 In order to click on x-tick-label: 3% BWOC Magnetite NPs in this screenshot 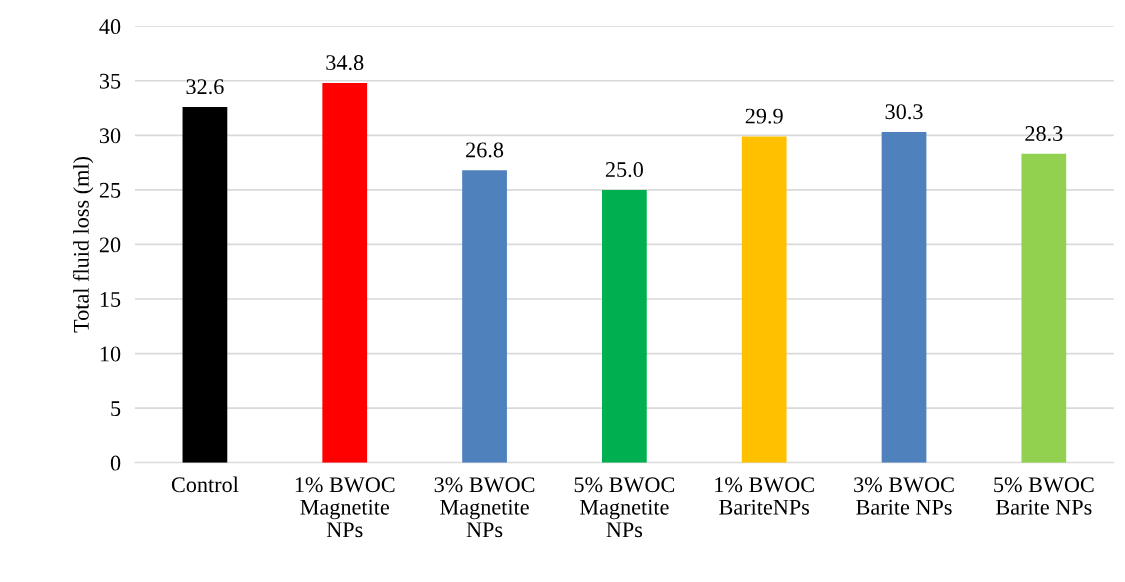, I will do `click(484, 507)`.